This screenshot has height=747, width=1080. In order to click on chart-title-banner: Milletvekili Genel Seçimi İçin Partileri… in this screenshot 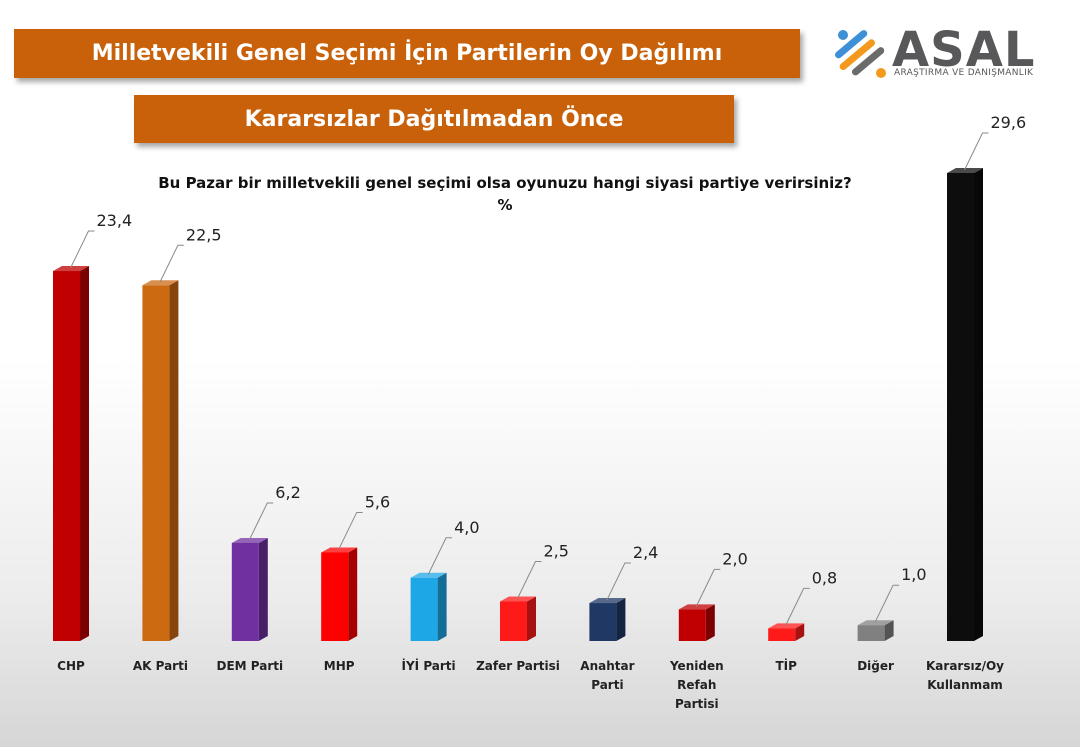, I will do `click(407, 53)`.